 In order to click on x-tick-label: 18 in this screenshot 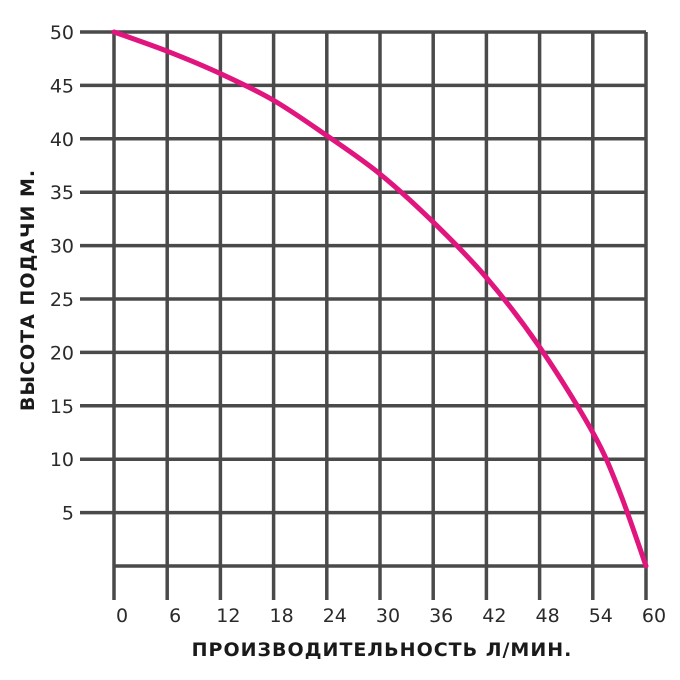, I will do `click(282, 616)`.